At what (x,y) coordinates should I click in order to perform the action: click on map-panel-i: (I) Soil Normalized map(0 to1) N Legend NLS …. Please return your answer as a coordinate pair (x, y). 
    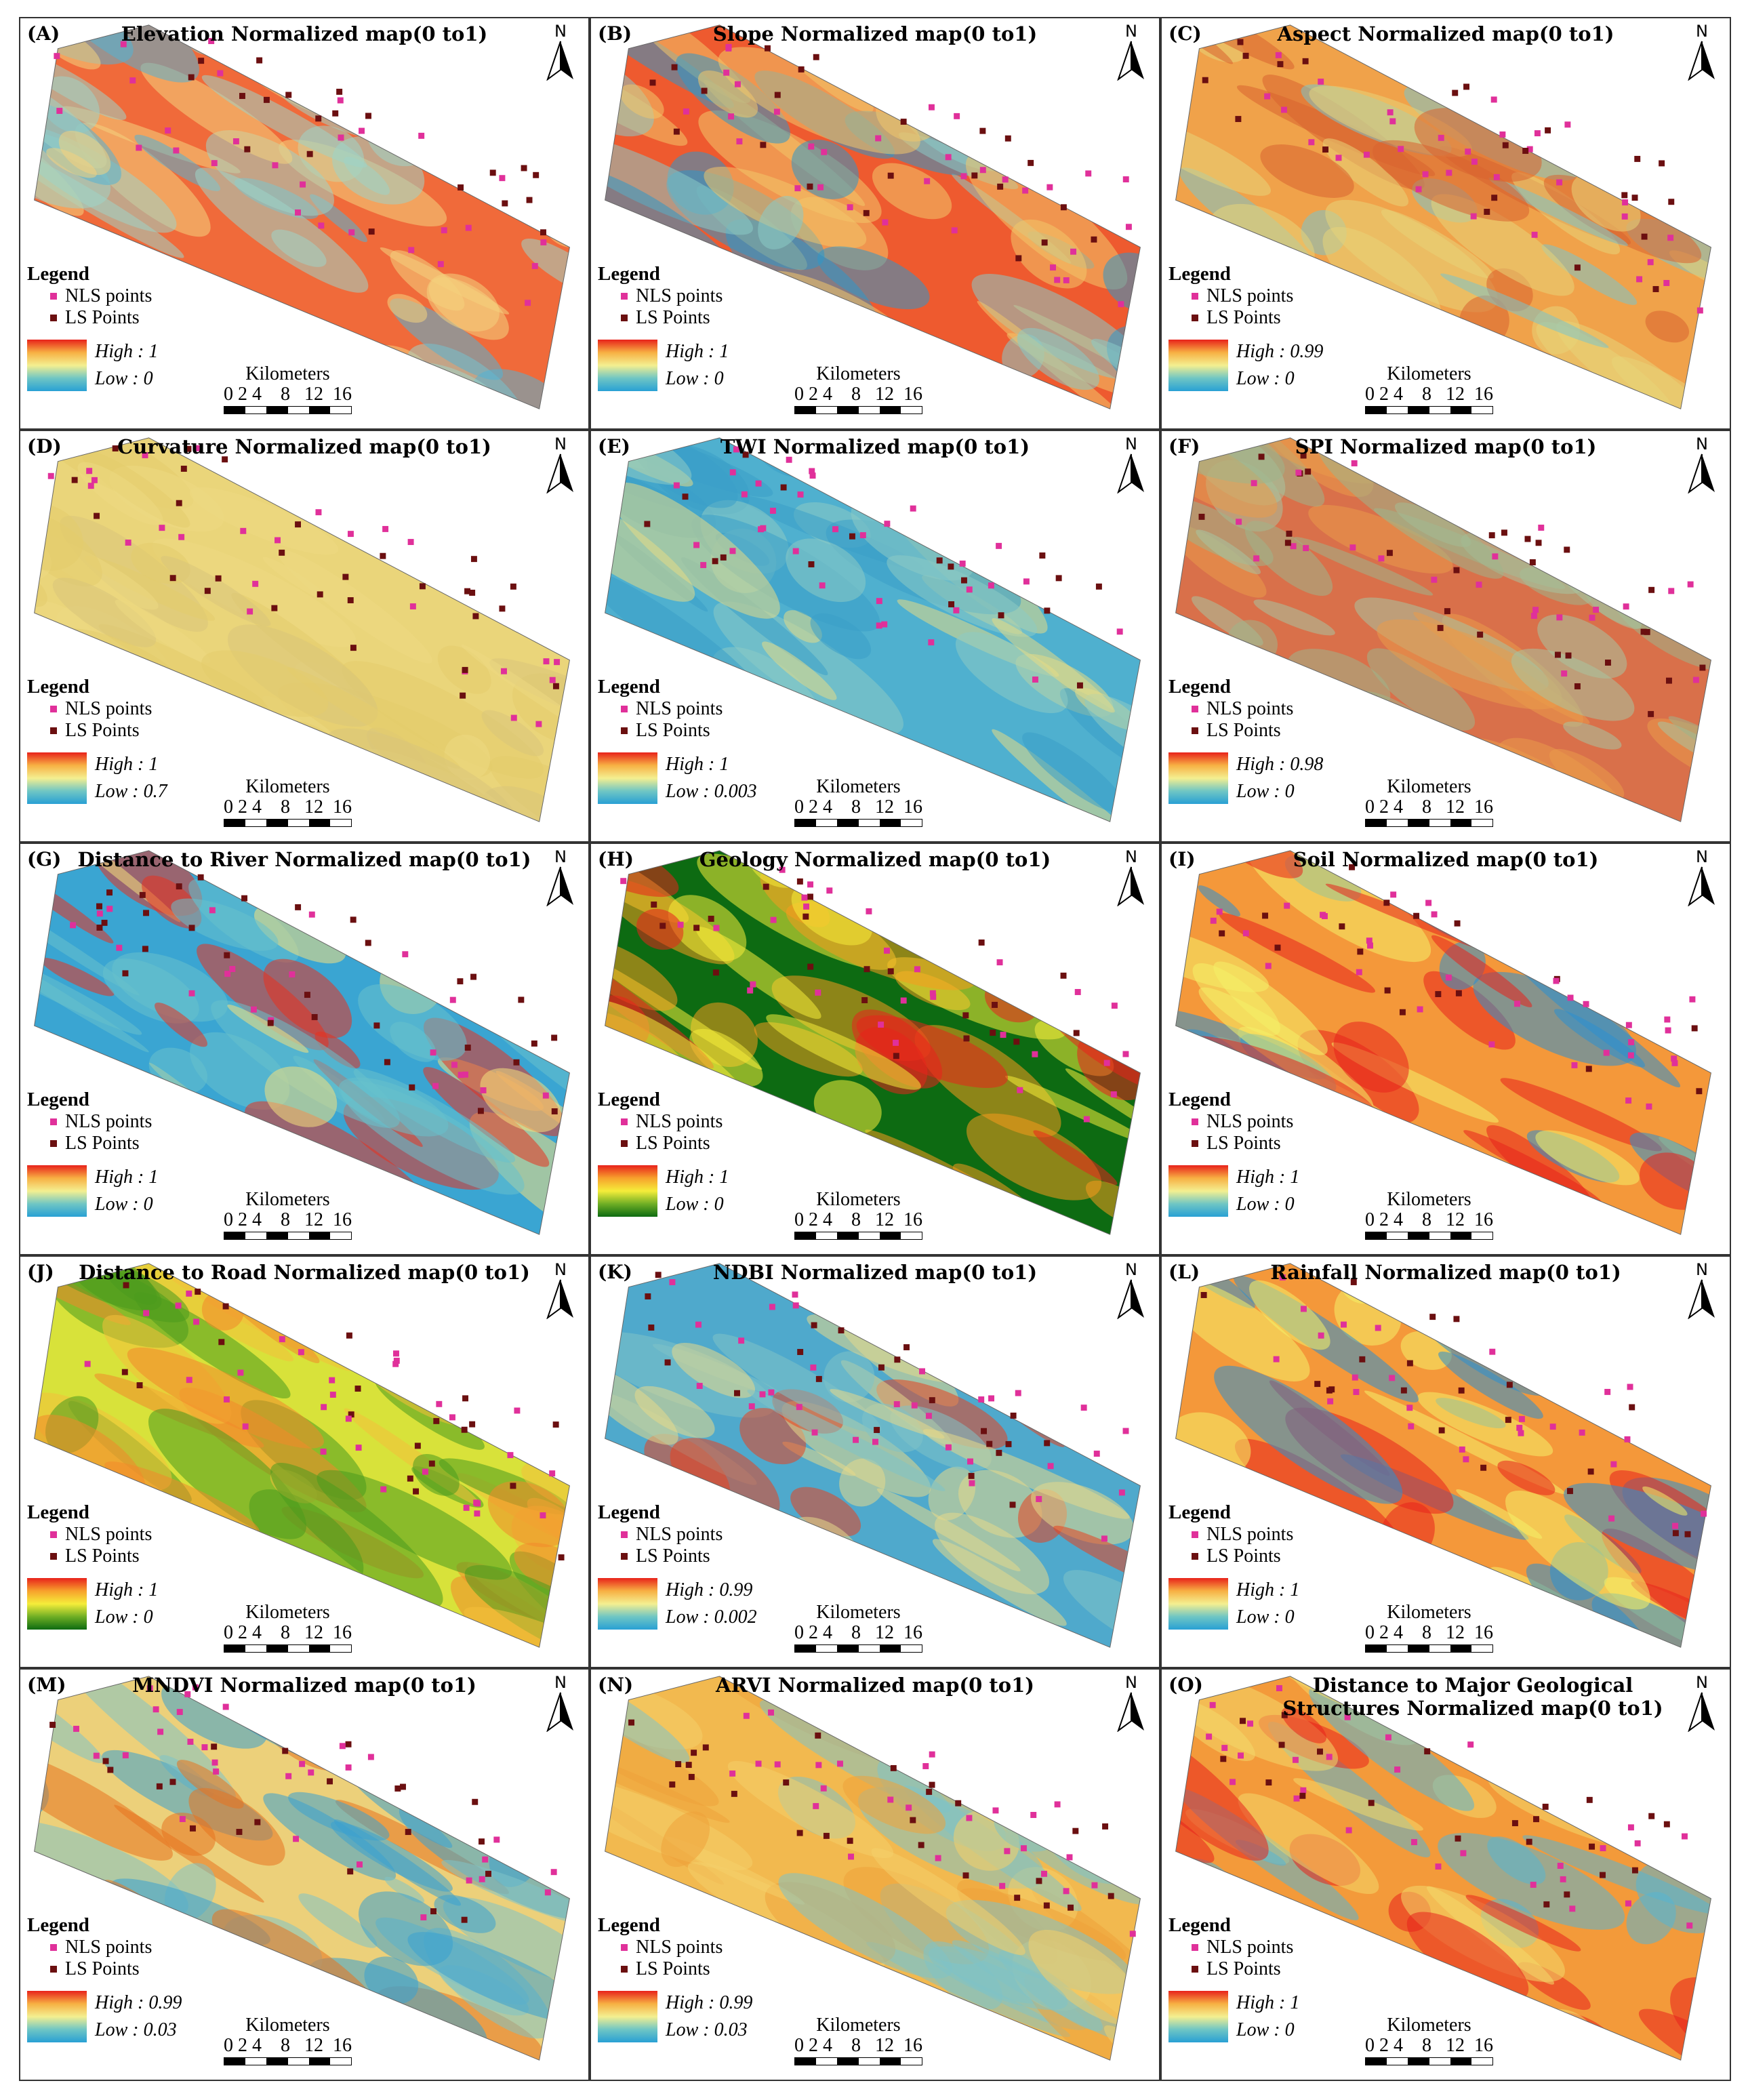
    Looking at the image, I should click on (1445, 1049).